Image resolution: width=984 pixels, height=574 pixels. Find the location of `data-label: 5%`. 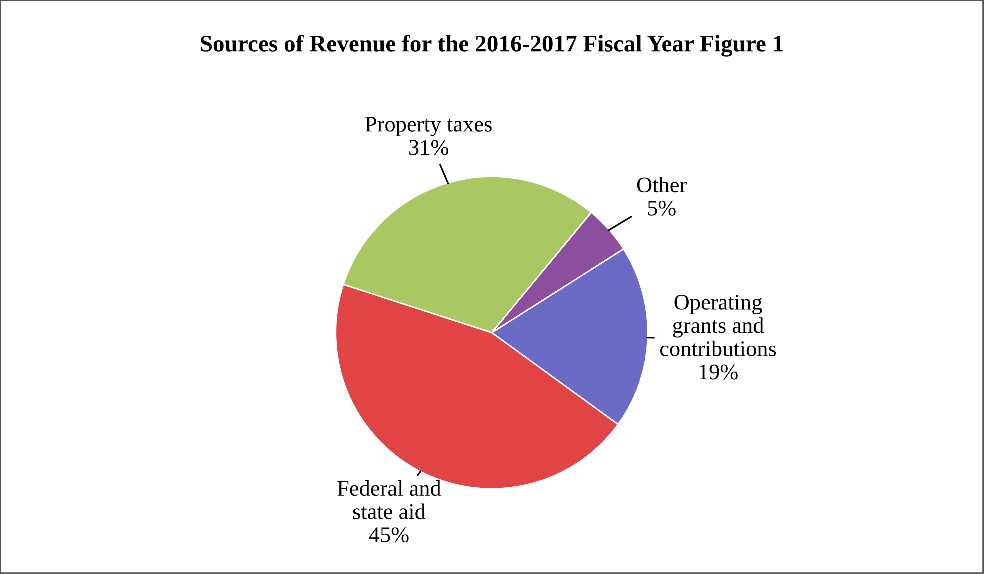

data-label: 5% is located at coordinates (662, 208).